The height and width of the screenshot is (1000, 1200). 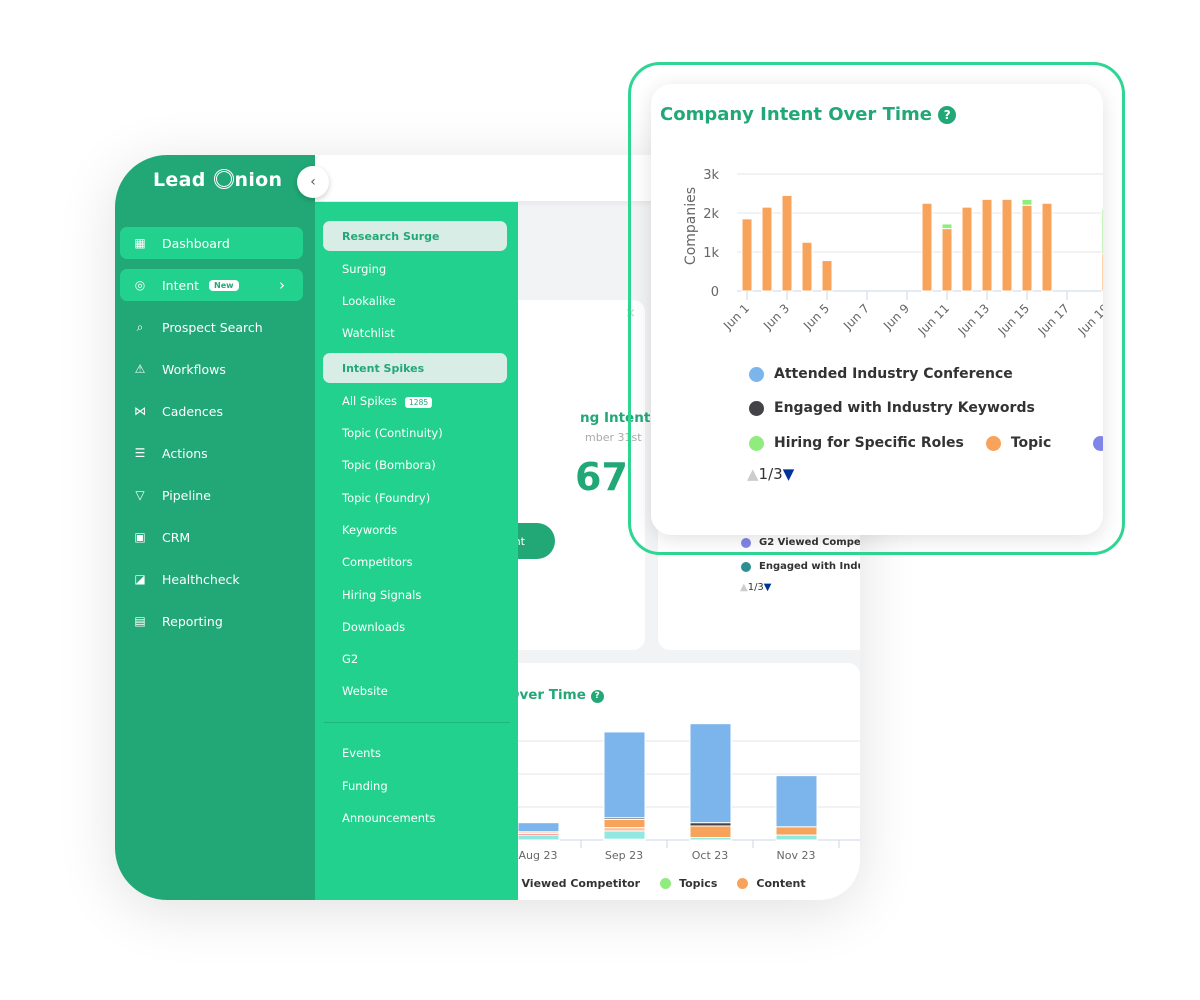 I want to click on sidebar-item-intent: ◎ Intent New ›, so click(x=211, y=285).